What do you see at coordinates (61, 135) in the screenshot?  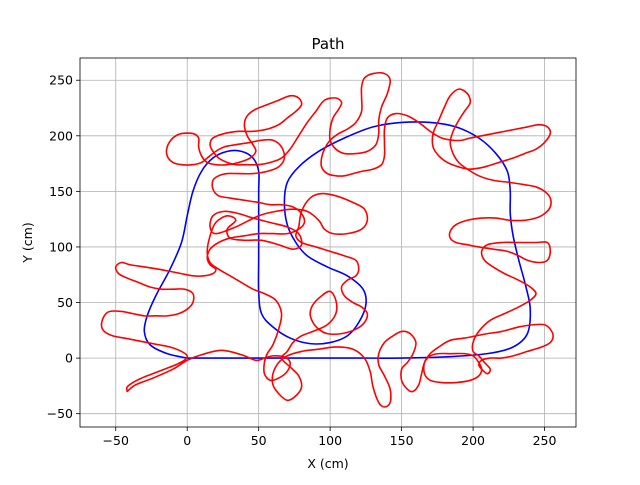 I see `y-tick-label: 200` at bounding box center [61, 135].